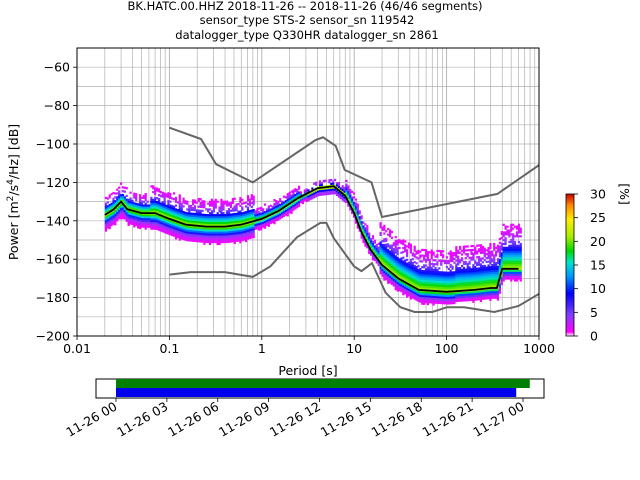 The height and width of the screenshot is (480, 640). Describe the element at coordinates (447, 419) in the screenshot. I see `timeline-tick-label: 11-26 21` at that location.